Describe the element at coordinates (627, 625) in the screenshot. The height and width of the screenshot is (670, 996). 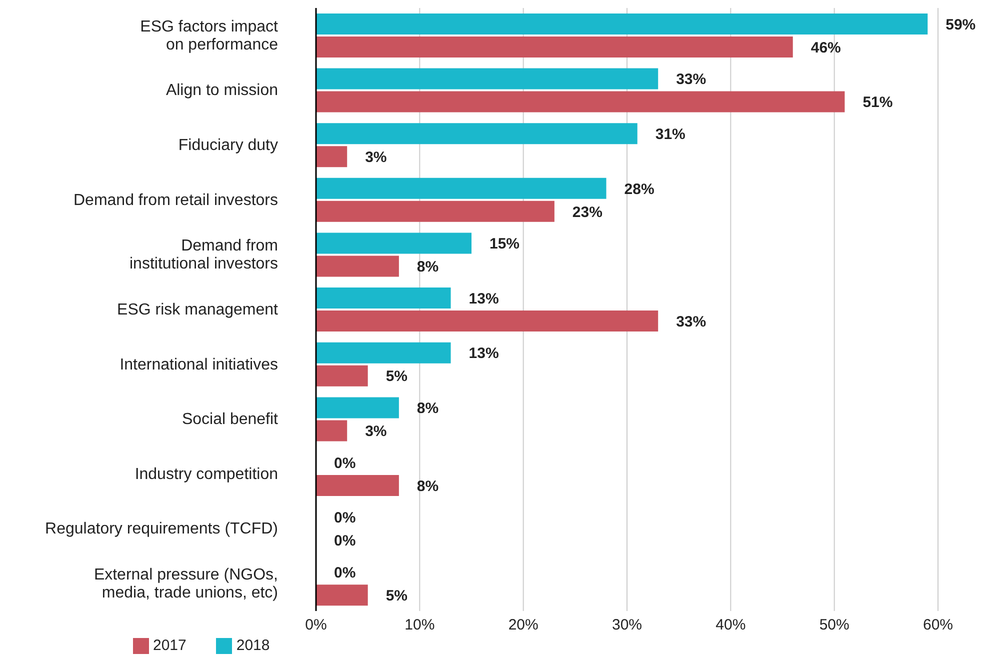
I see `x-tick-label: 30%` at that location.